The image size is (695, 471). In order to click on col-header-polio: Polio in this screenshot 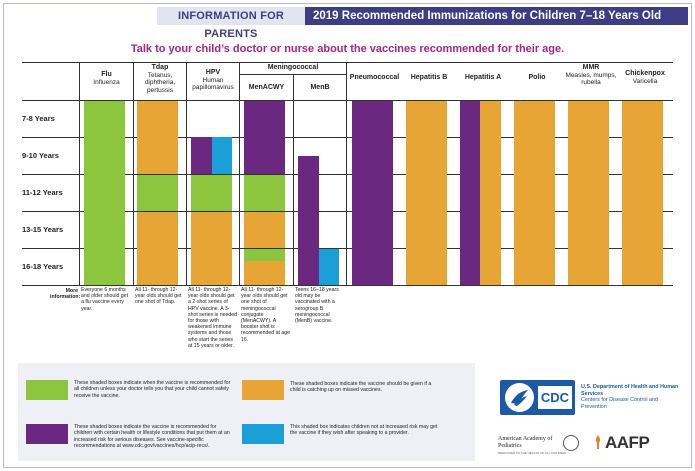, I will do `click(537, 77)`.